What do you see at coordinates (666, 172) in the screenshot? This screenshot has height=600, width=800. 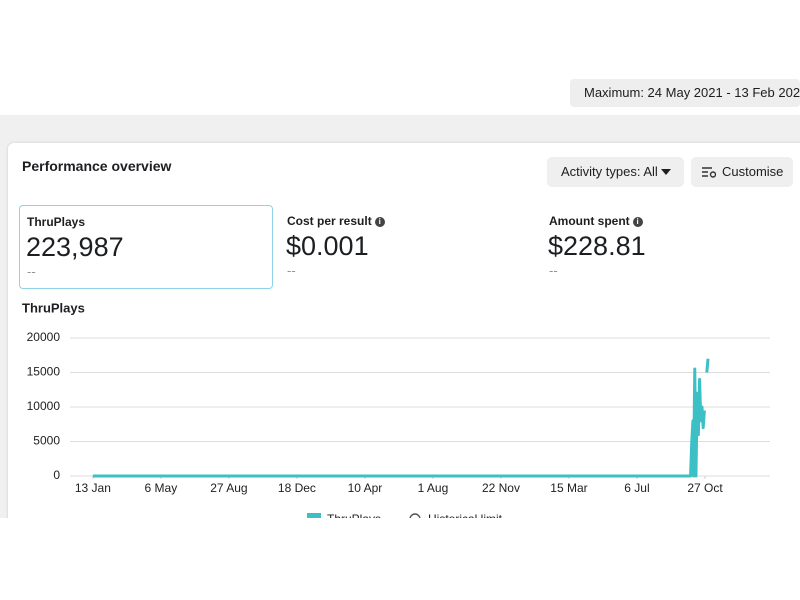 I see `caret-icon` at bounding box center [666, 172].